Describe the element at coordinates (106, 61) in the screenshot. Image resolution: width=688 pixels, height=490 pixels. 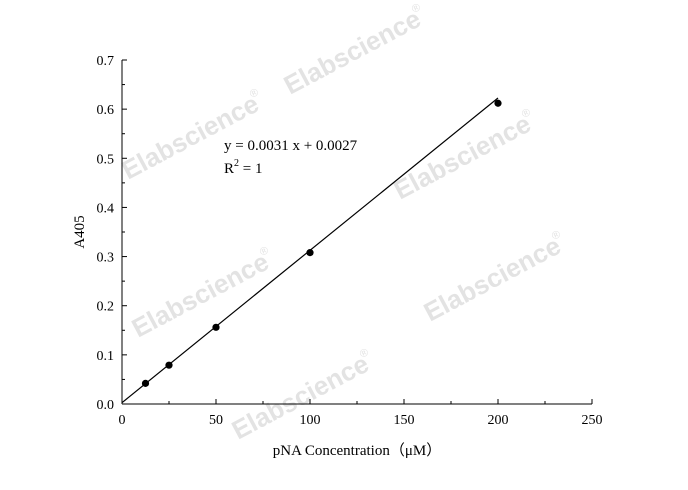
I see `y-tick-label: 0.7` at that location.